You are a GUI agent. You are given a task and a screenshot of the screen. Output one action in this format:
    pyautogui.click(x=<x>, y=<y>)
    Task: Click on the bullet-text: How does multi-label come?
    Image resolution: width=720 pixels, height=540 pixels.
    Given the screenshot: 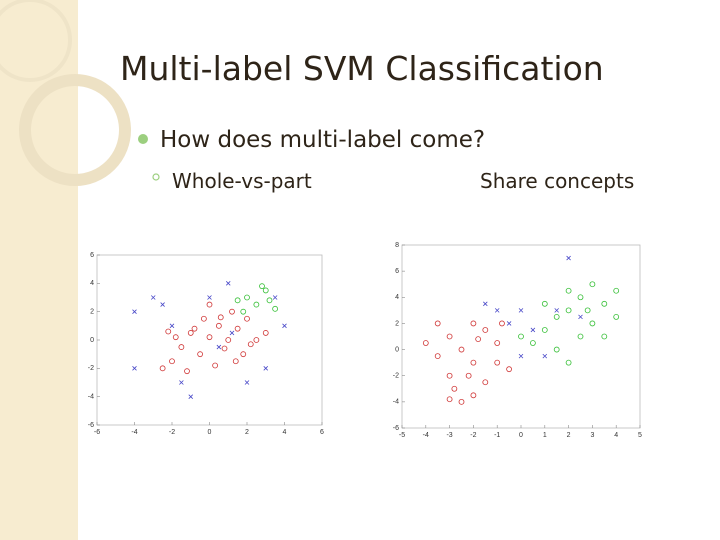 What is the action you would take?
    pyautogui.click(x=322, y=140)
    